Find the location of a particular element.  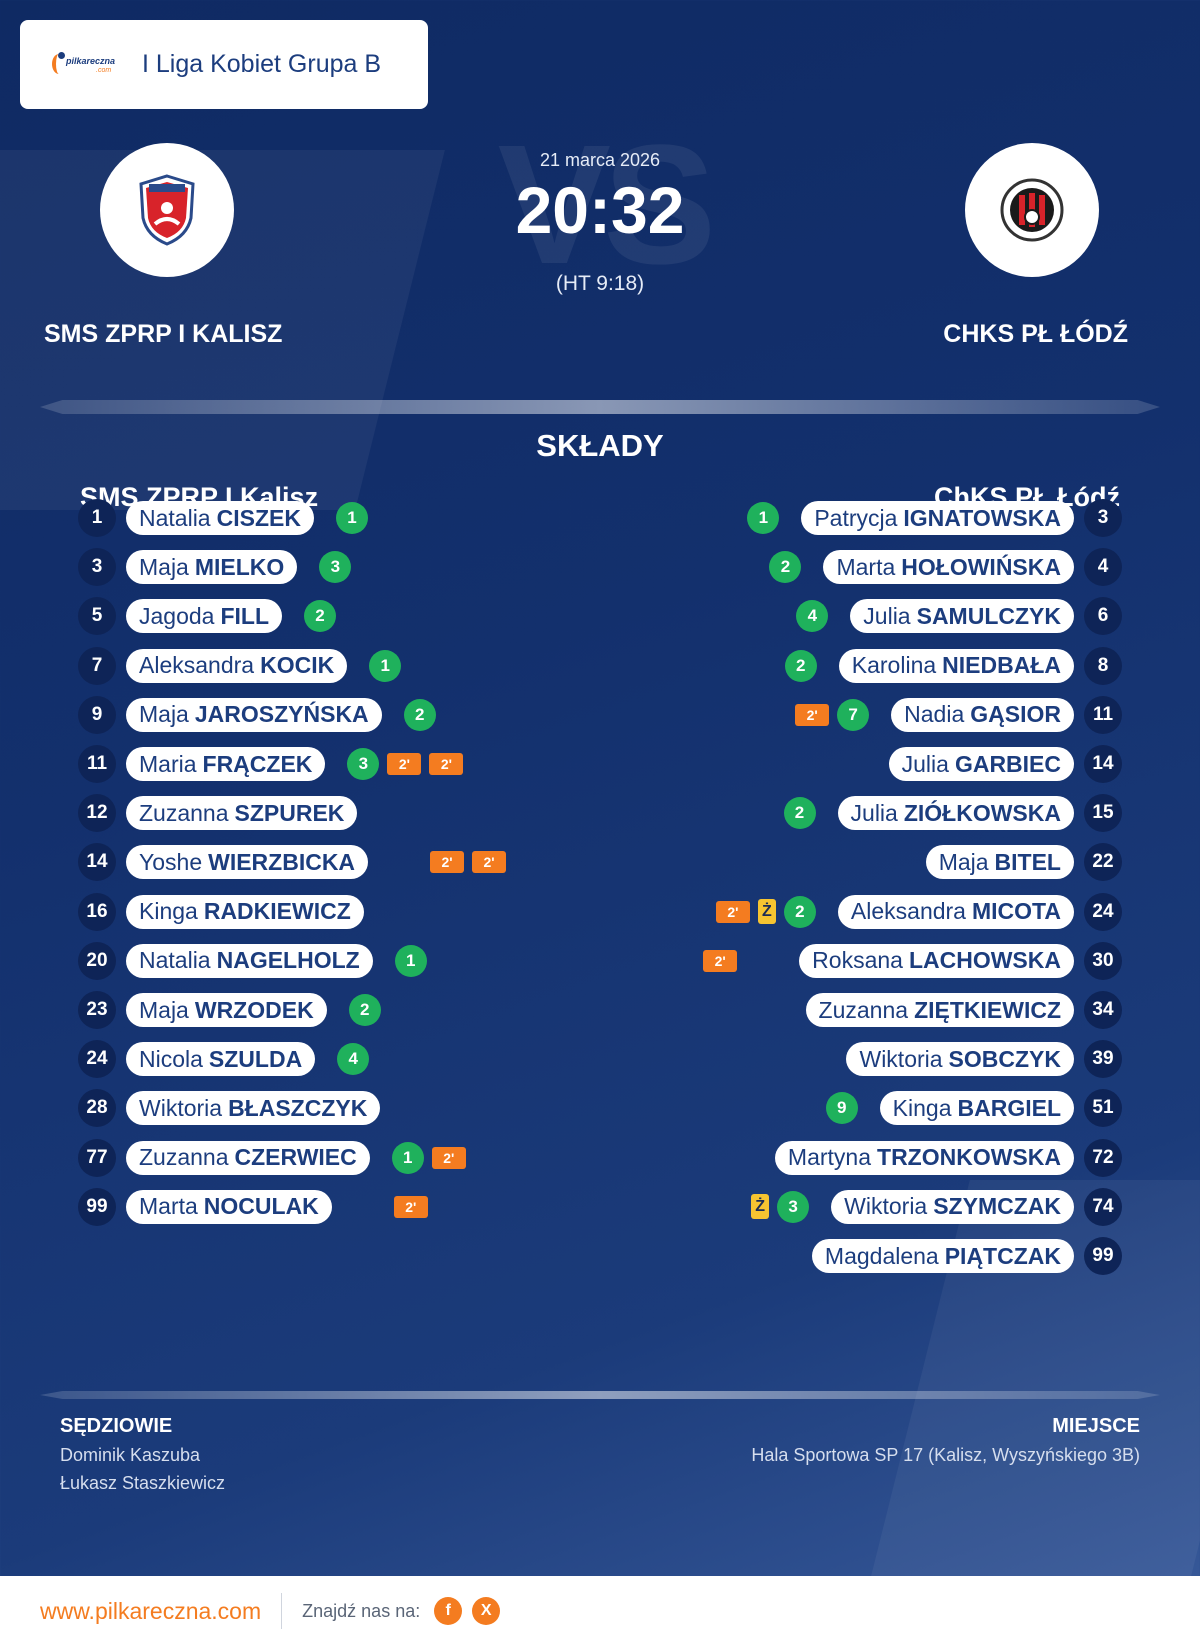

lineups-title: SKŁADY is located at coordinates (600, 445).